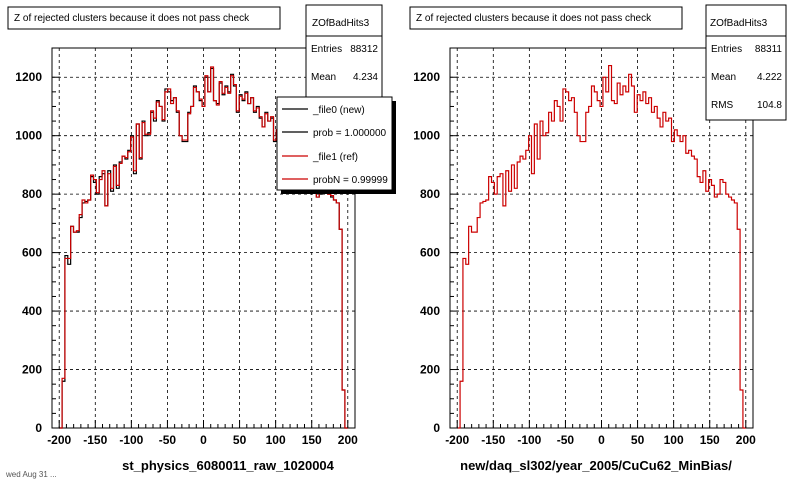 The width and height of the screenshot is (800, 480). What do you see at coordinates (723, 77) in the screenshot?
I see `right-mean-label: Mean` at bounding box center [723, 77].